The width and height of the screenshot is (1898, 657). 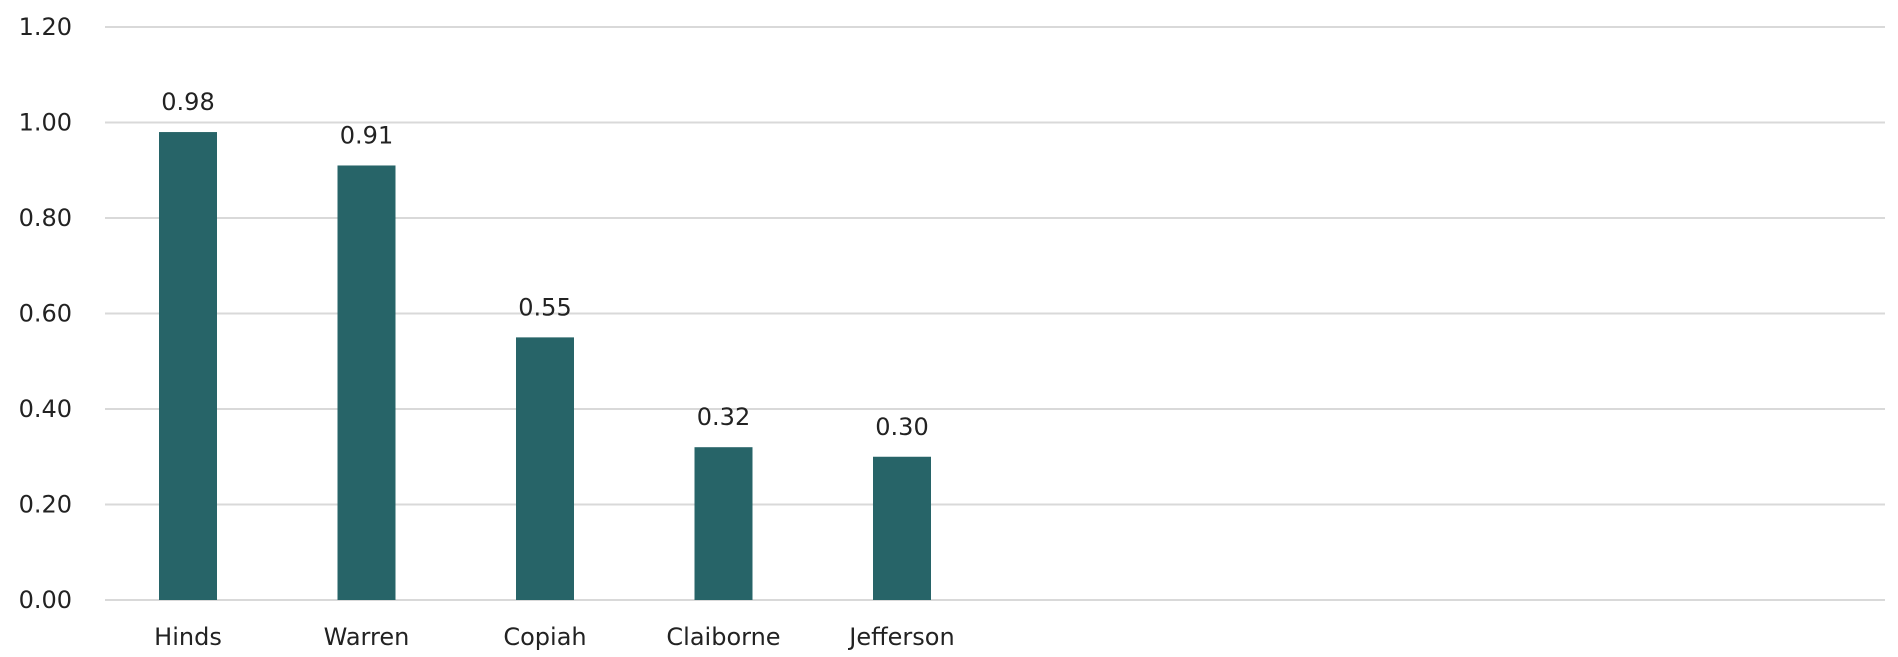 I want to click on data-label: 0.32, so click(x=723, y=417).